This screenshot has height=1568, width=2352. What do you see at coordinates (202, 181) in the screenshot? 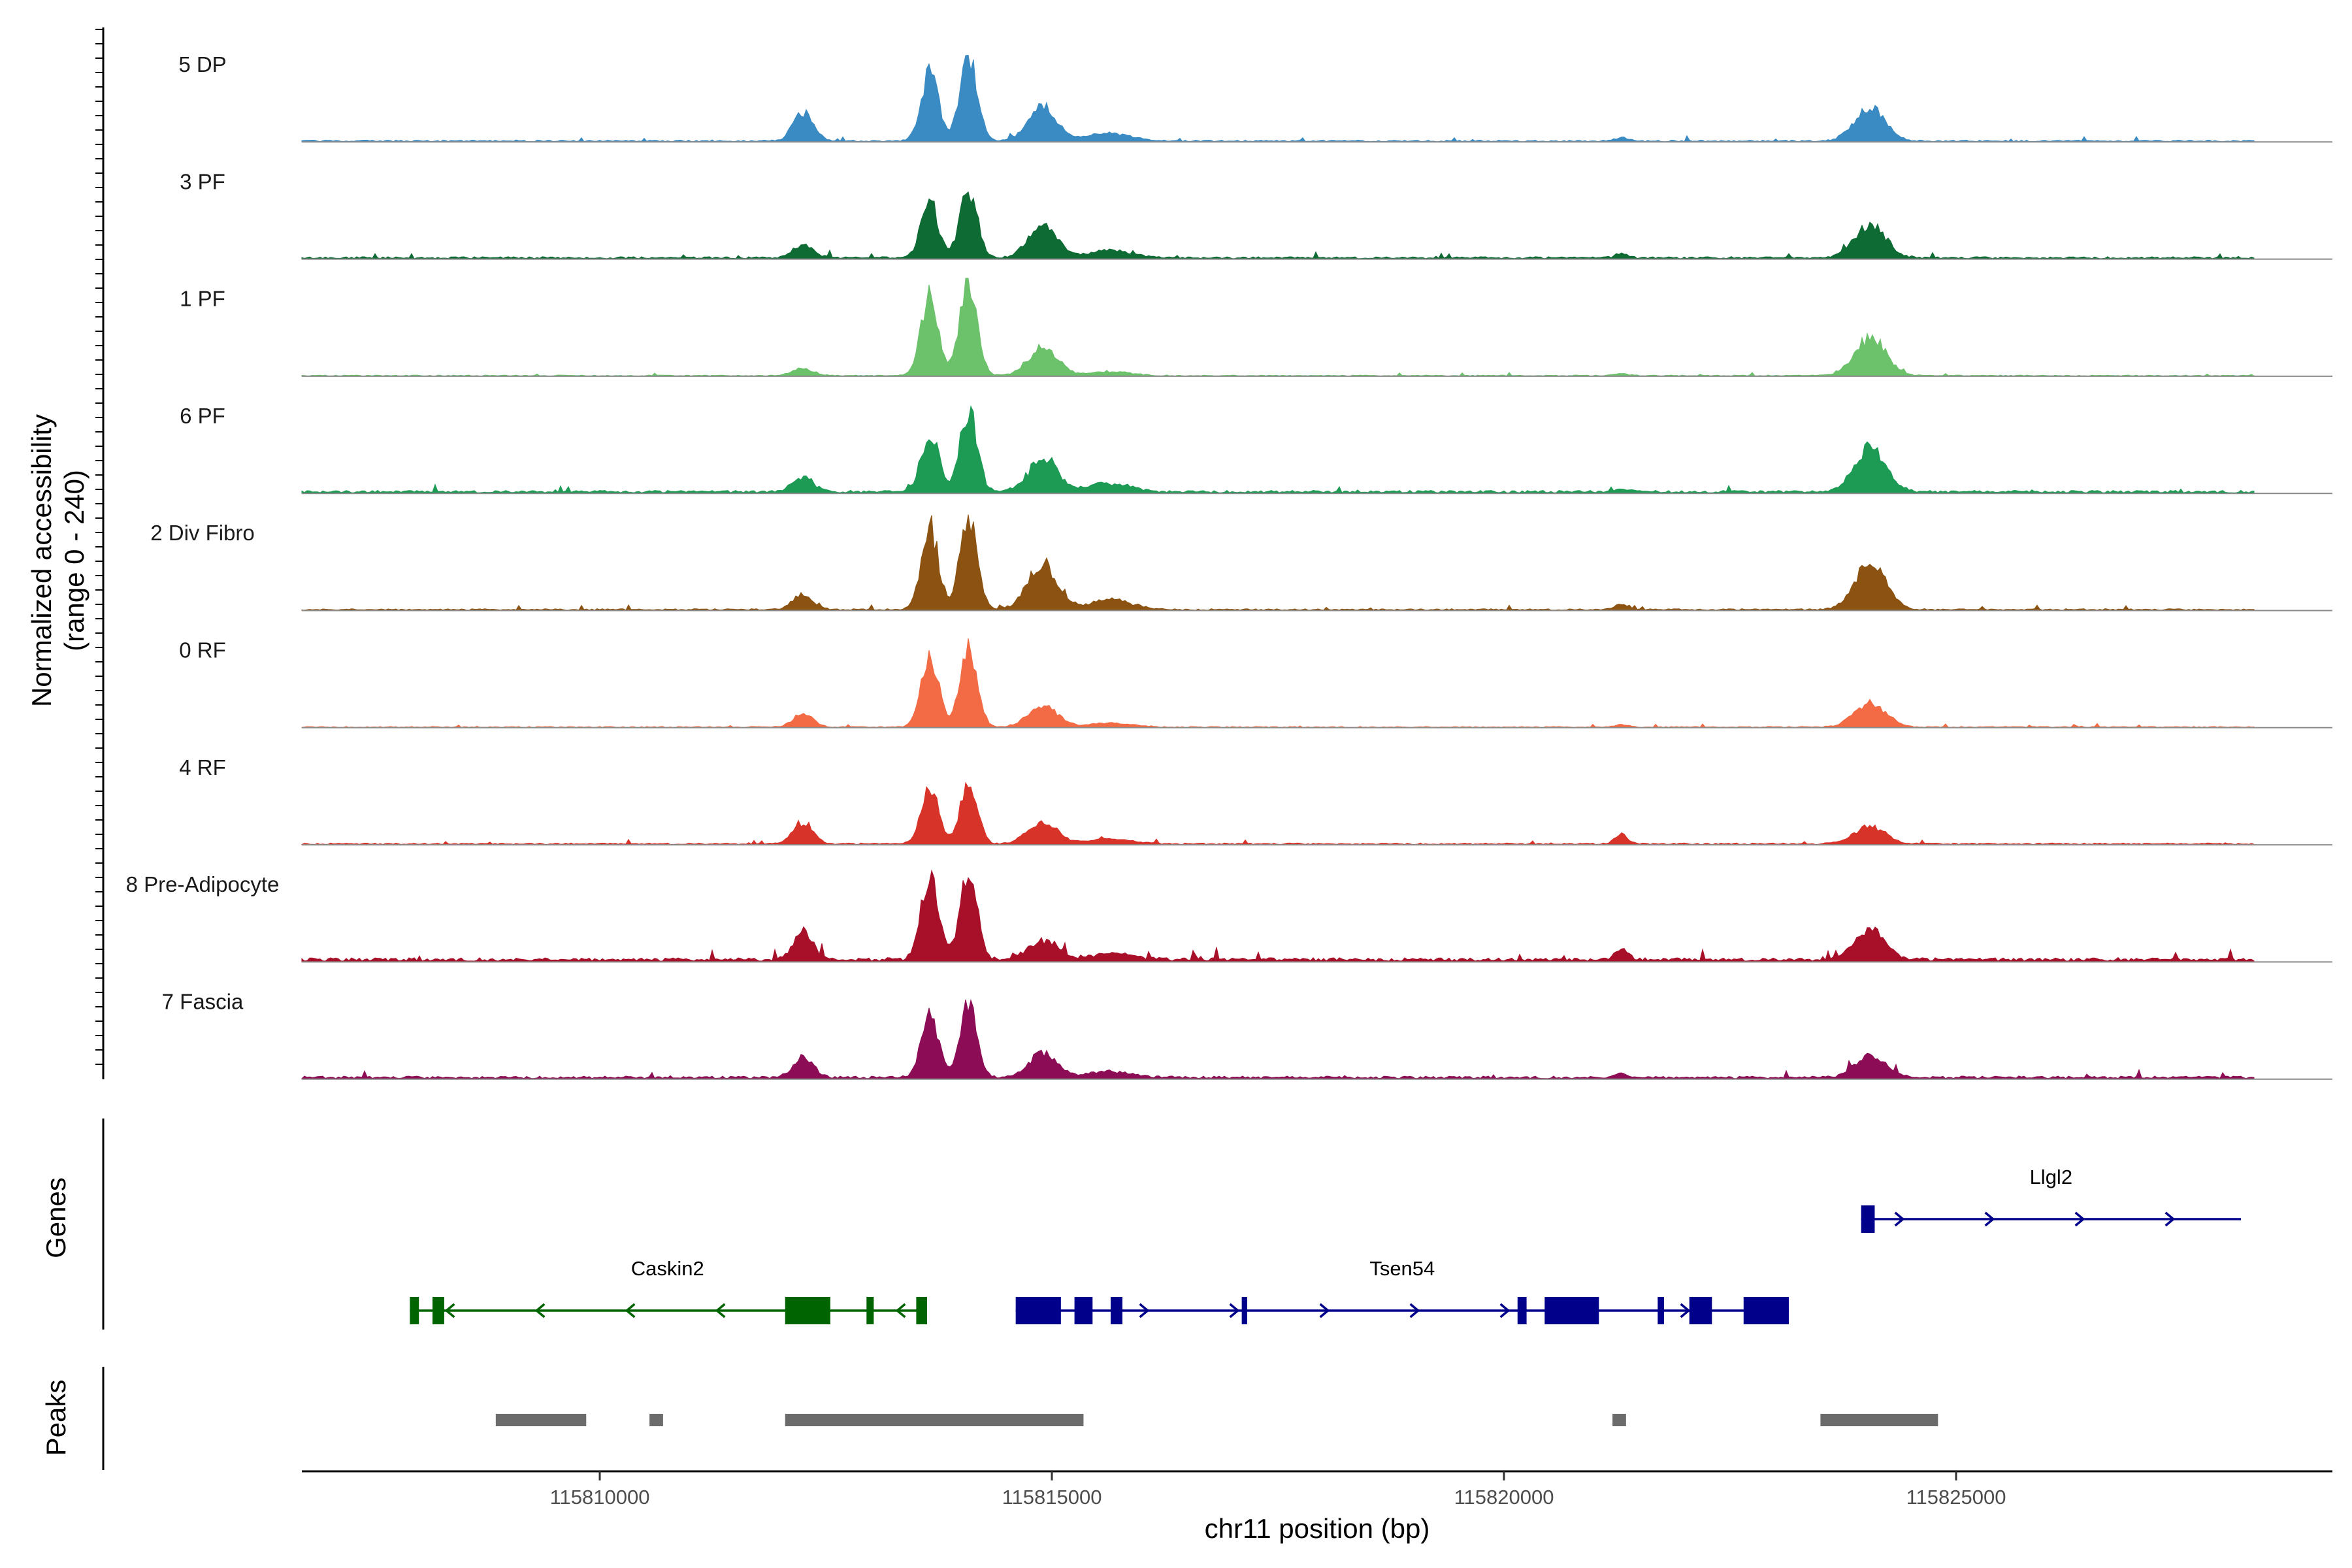
I see `track-label: 3 PF` at bounding box center [202, 181].